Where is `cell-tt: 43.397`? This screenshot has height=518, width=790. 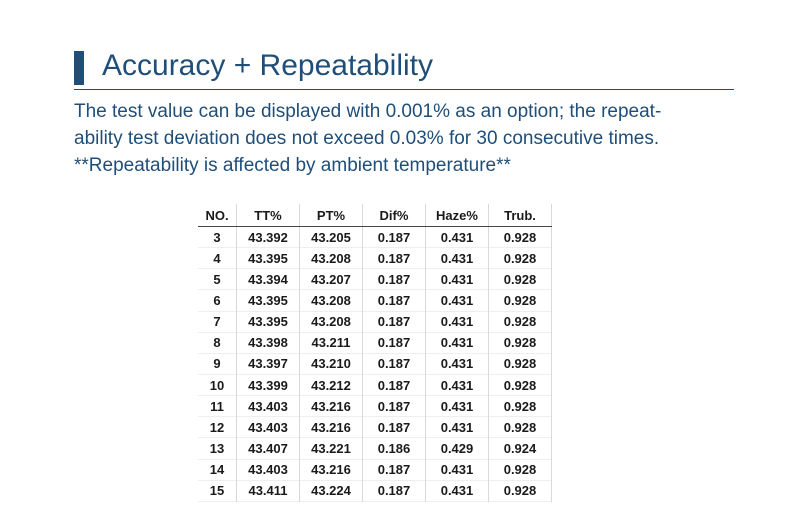
cell-tt: 43.397 is located at coordinates (268, 364).